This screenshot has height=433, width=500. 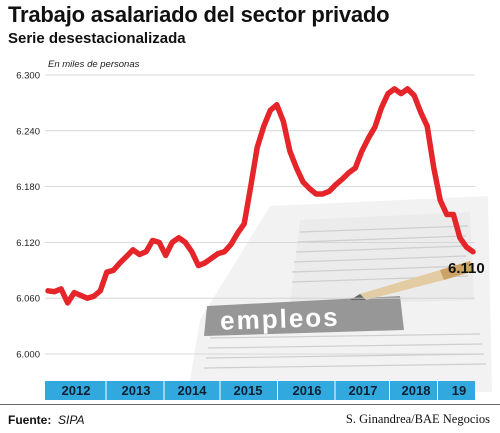 What do you see at coordinates (76, 390) in the screenshot?
I see `year-label: 2012` at bounding box center [76, 390].